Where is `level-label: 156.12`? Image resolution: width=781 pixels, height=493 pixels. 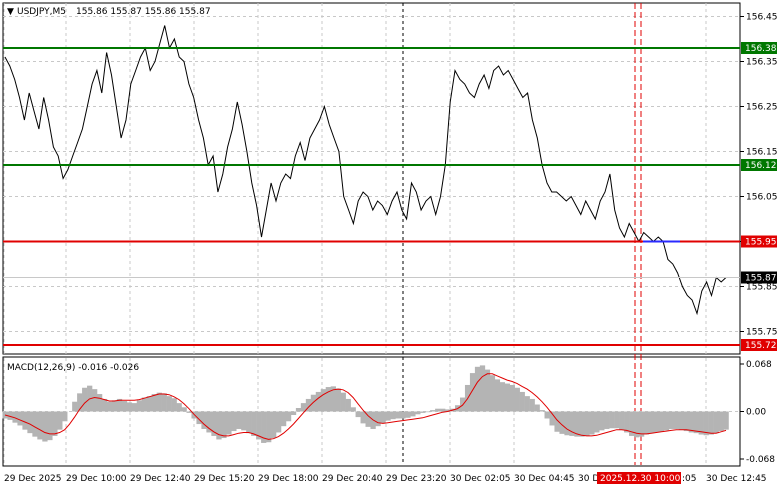 level-label: 156.12 is located at coordinates (761, 166).